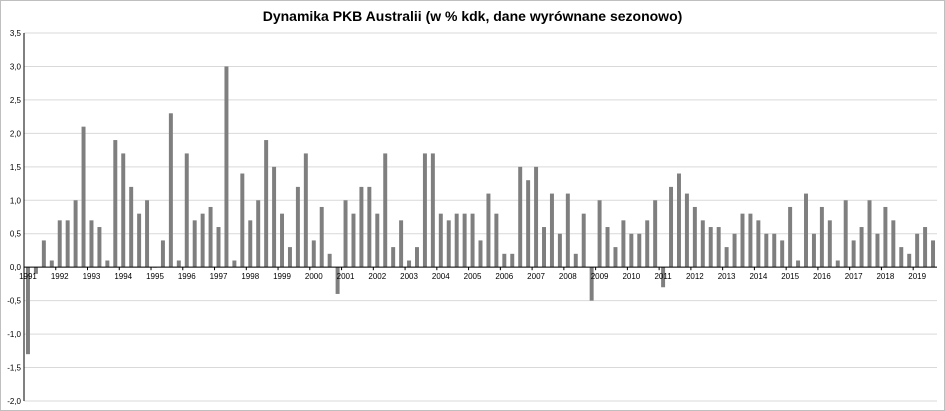  Describe the element at coordinates (187, 276) in the screenshot. I see `x-tick-label: 1996` at that location.